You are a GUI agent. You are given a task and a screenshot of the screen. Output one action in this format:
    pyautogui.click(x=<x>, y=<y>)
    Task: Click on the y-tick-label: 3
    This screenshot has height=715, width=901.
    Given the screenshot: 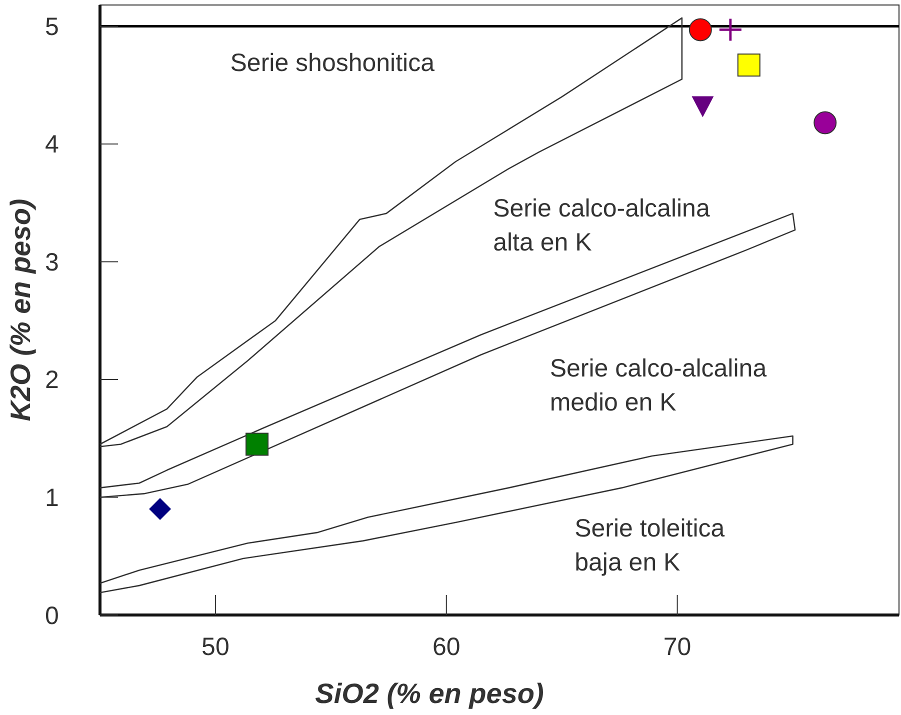 What is the action you would take?
    pyautogui.click(x=52, y=262)
    